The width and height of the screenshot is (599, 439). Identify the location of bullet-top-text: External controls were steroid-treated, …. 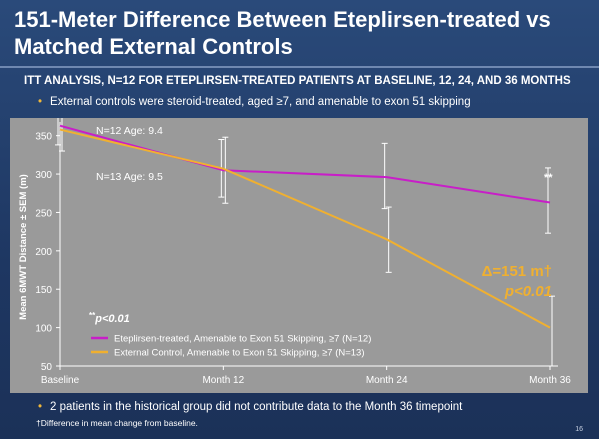
(260, 102).